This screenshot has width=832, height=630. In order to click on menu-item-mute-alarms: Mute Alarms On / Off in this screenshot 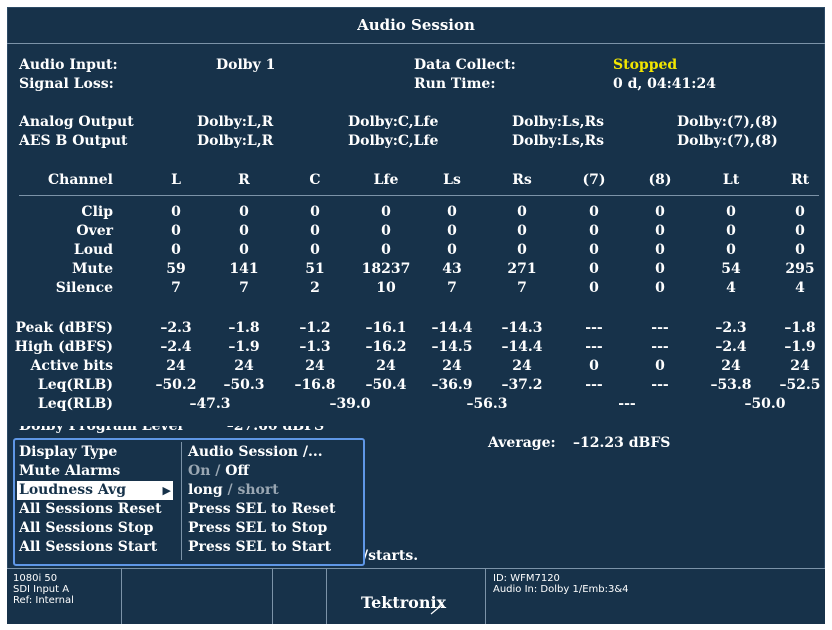, I will do `click(189, 471)`.